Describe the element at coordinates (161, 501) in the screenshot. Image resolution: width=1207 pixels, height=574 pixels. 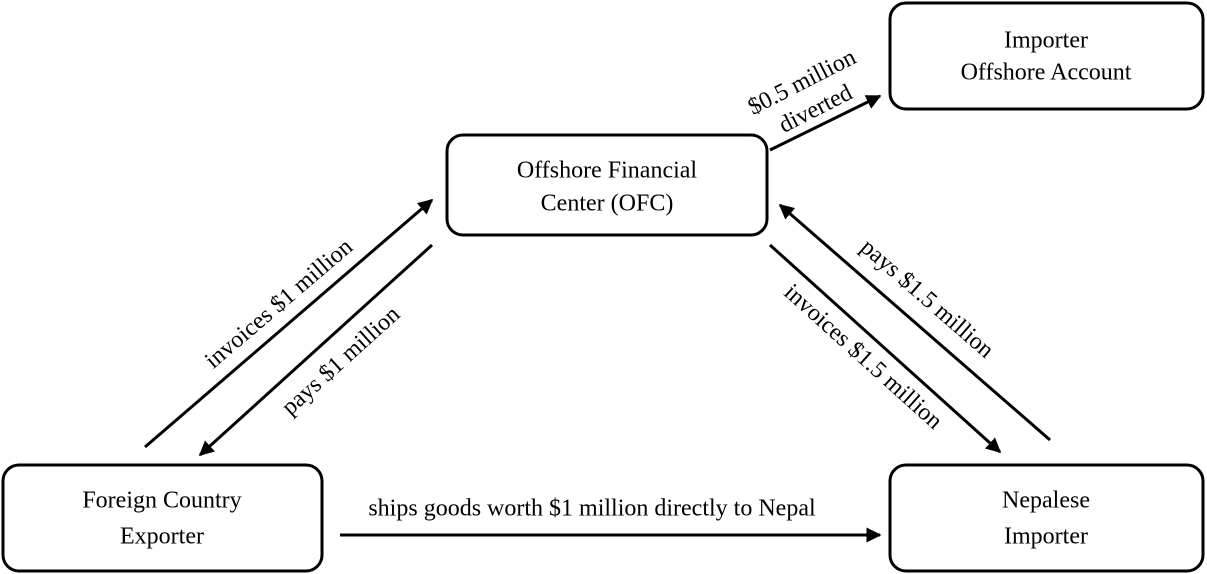
I see `node-label: Foreign Country` at that location.